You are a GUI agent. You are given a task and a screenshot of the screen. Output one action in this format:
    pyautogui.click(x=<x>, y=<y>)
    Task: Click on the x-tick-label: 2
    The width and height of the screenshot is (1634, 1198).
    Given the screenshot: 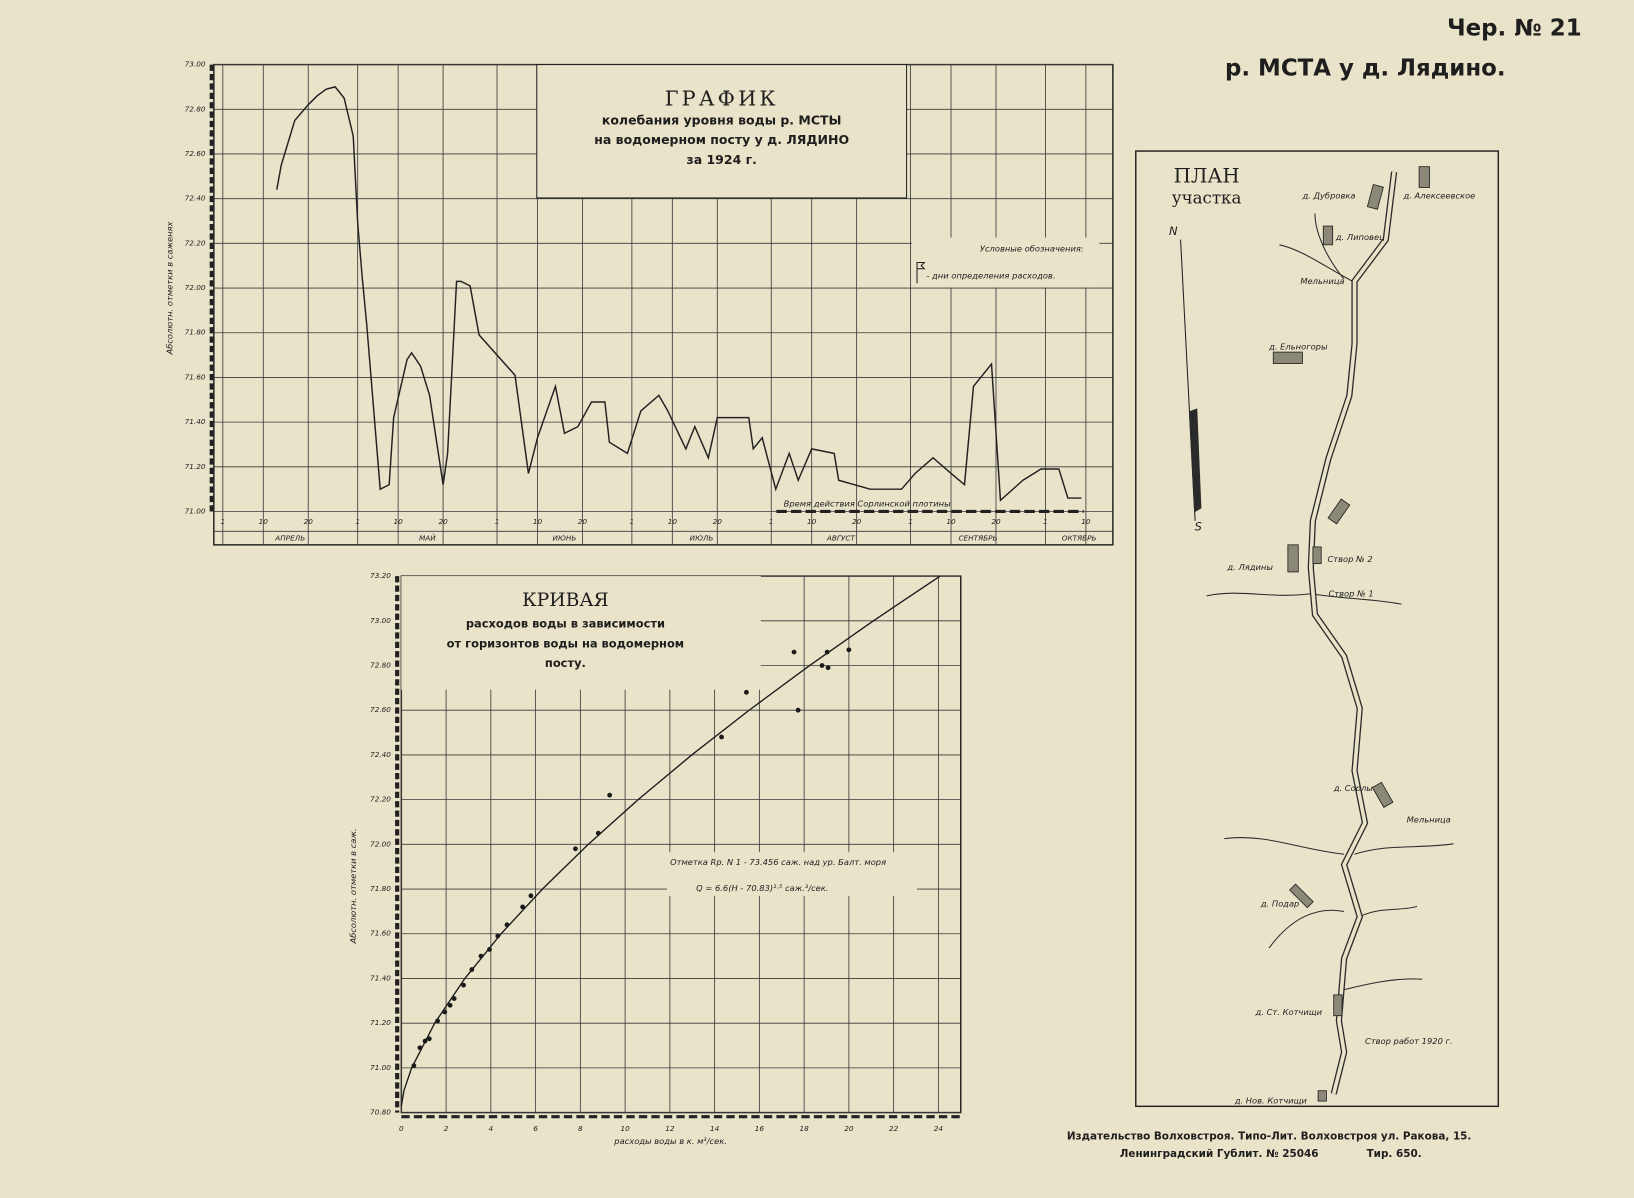 What is the action you would take?
    pyautogui.click(x=446, y=1128)
    